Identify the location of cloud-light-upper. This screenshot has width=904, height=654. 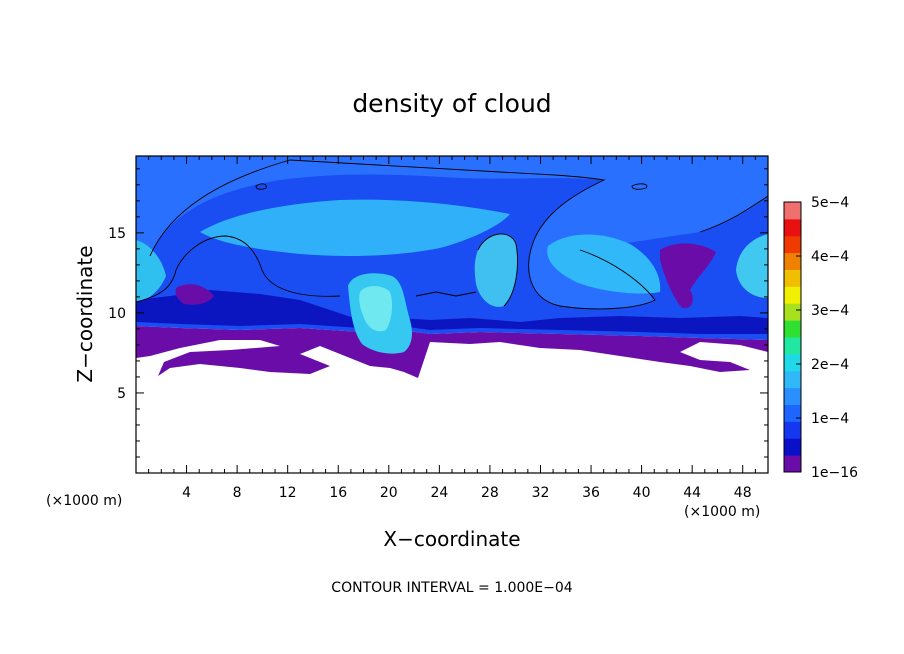
(355, 227).